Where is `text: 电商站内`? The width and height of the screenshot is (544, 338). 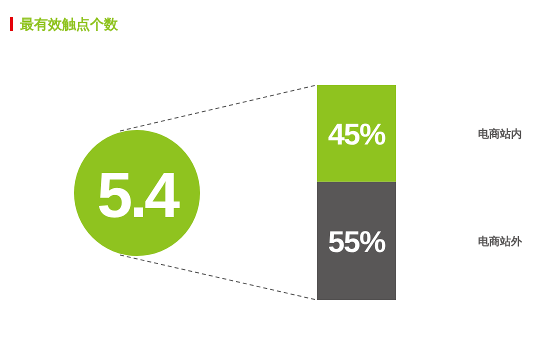
text: 电商站内 is located at coordinates (500, 133).